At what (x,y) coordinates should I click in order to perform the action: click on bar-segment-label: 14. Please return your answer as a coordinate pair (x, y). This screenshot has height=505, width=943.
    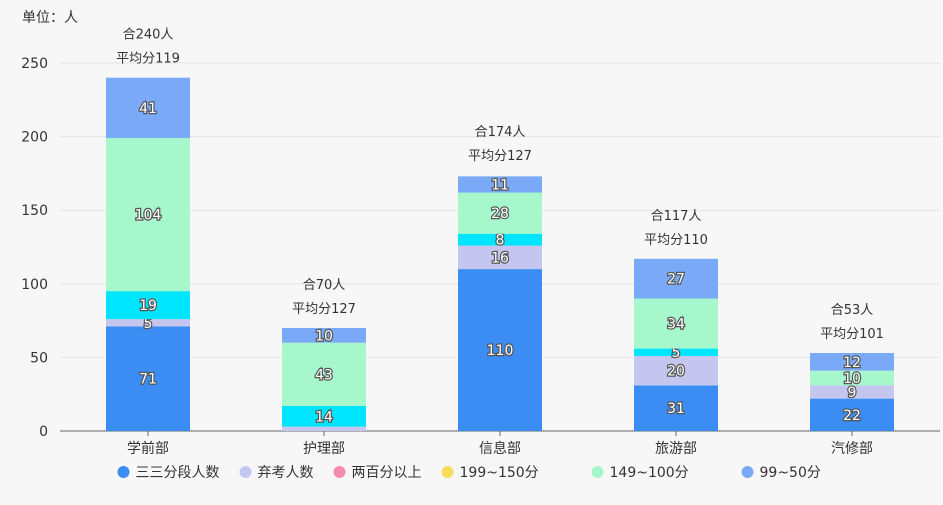
    Looking at the image, I should click on (324, 417).